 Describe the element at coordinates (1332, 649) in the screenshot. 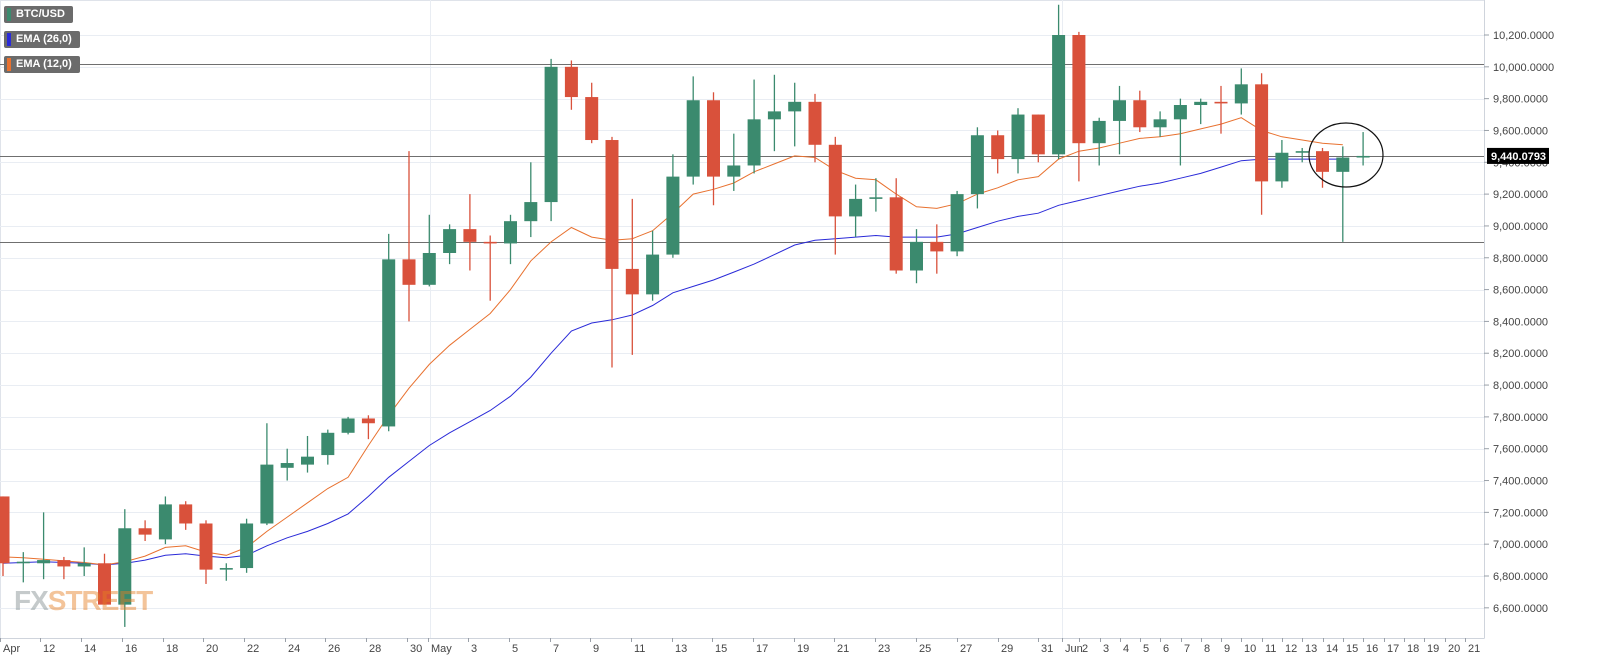

I see `x-tick-label: 14` at that location.